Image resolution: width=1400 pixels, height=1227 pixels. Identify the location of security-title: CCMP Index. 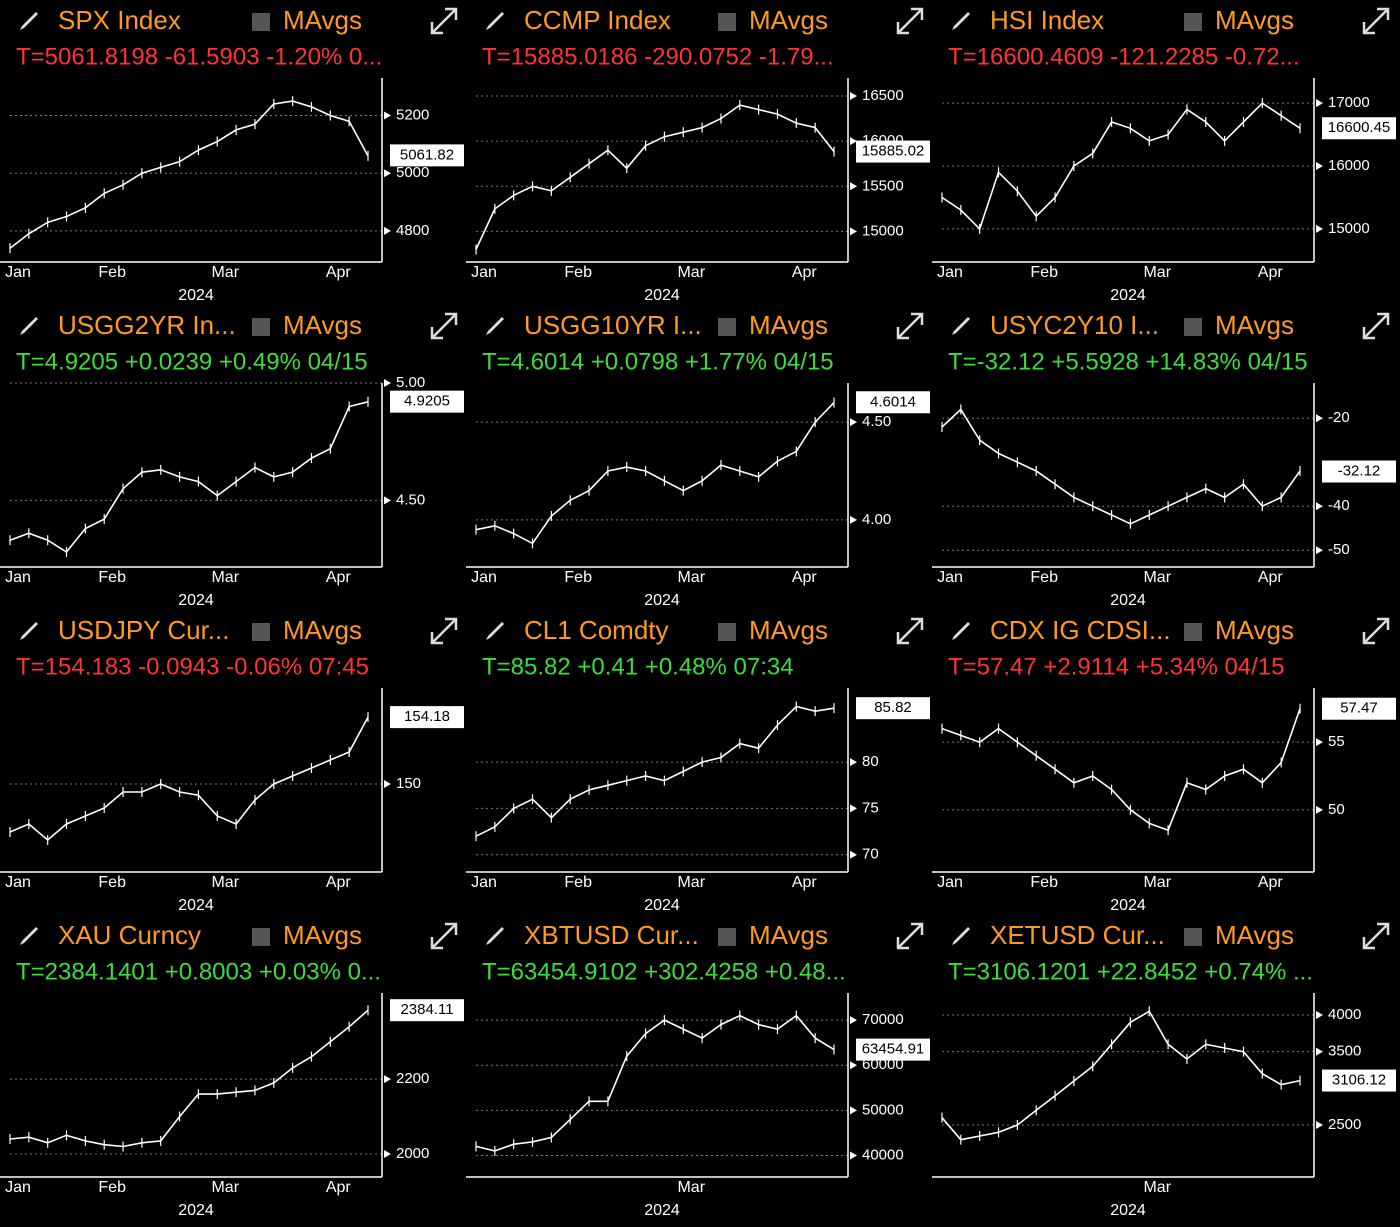
(597, 20).